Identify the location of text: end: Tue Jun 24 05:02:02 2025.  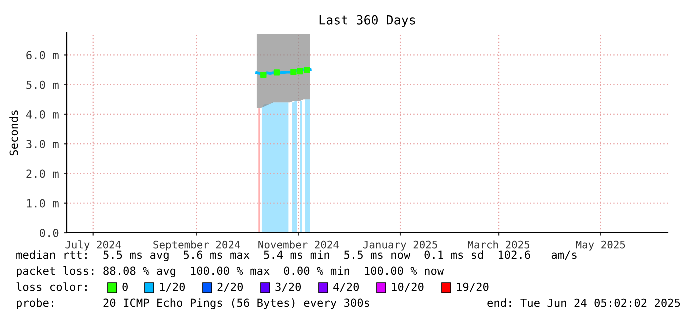
(584, 303).